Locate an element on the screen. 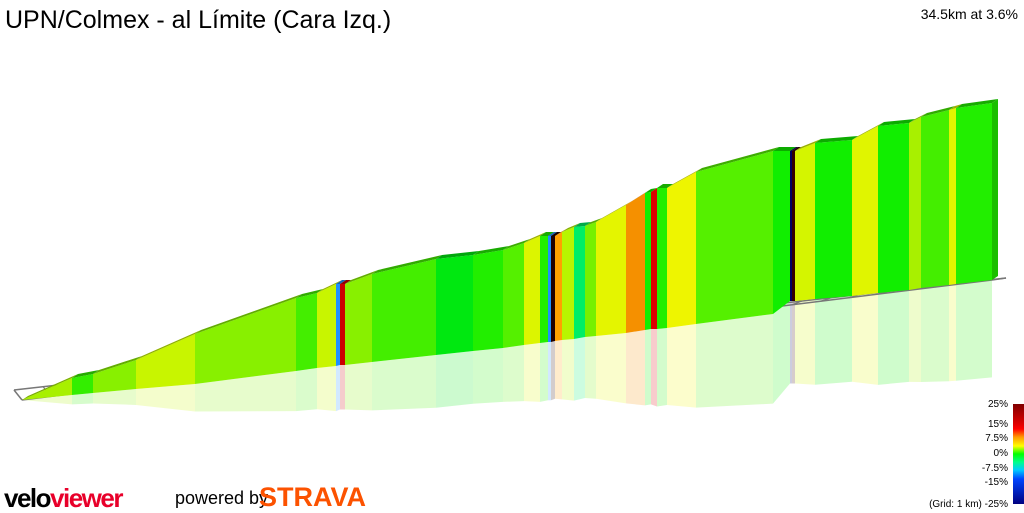  veloviewer-logo: veloviewer is located at coordinates (63, 498).